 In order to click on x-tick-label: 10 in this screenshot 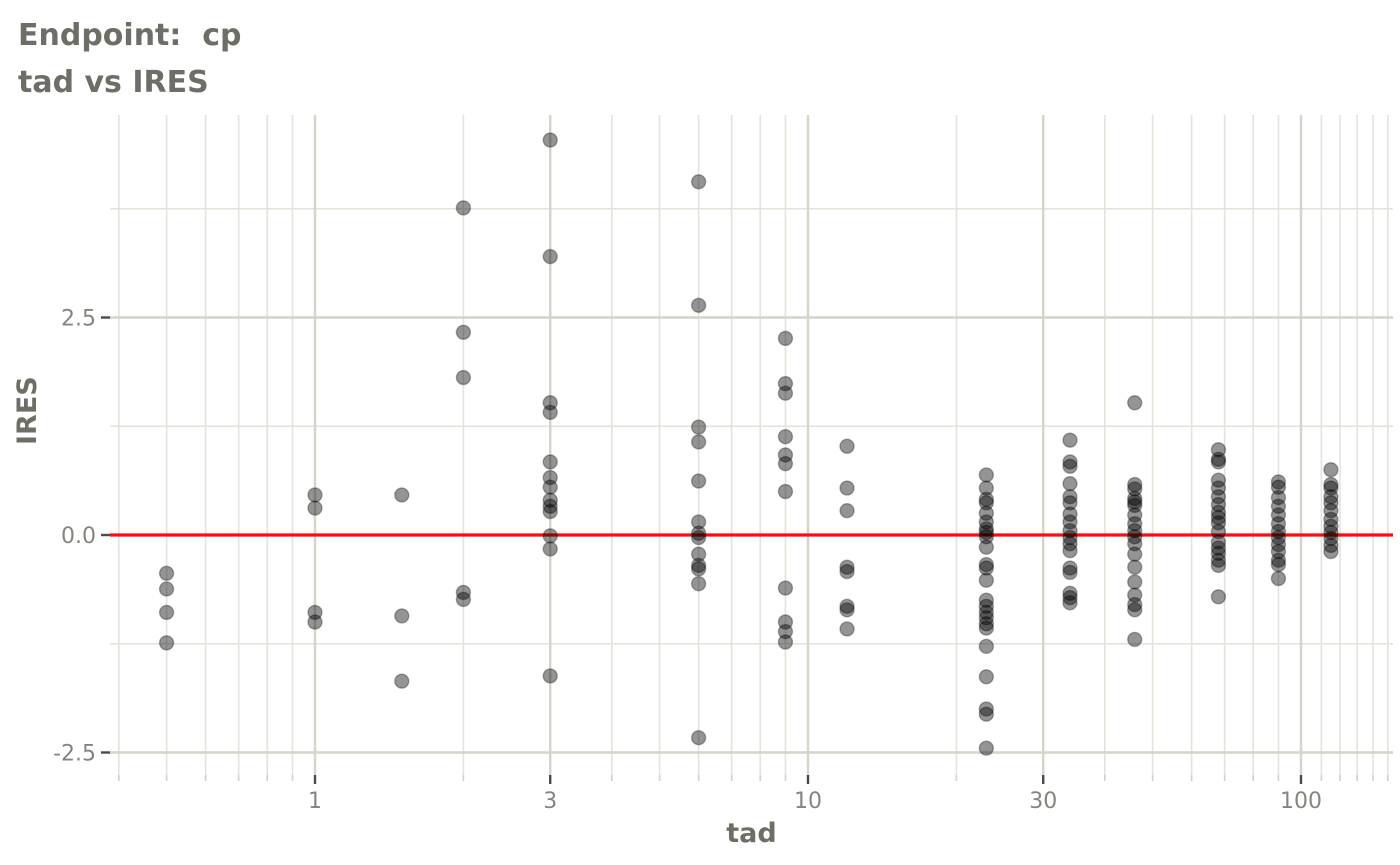, I will do `click(808, 801)`.